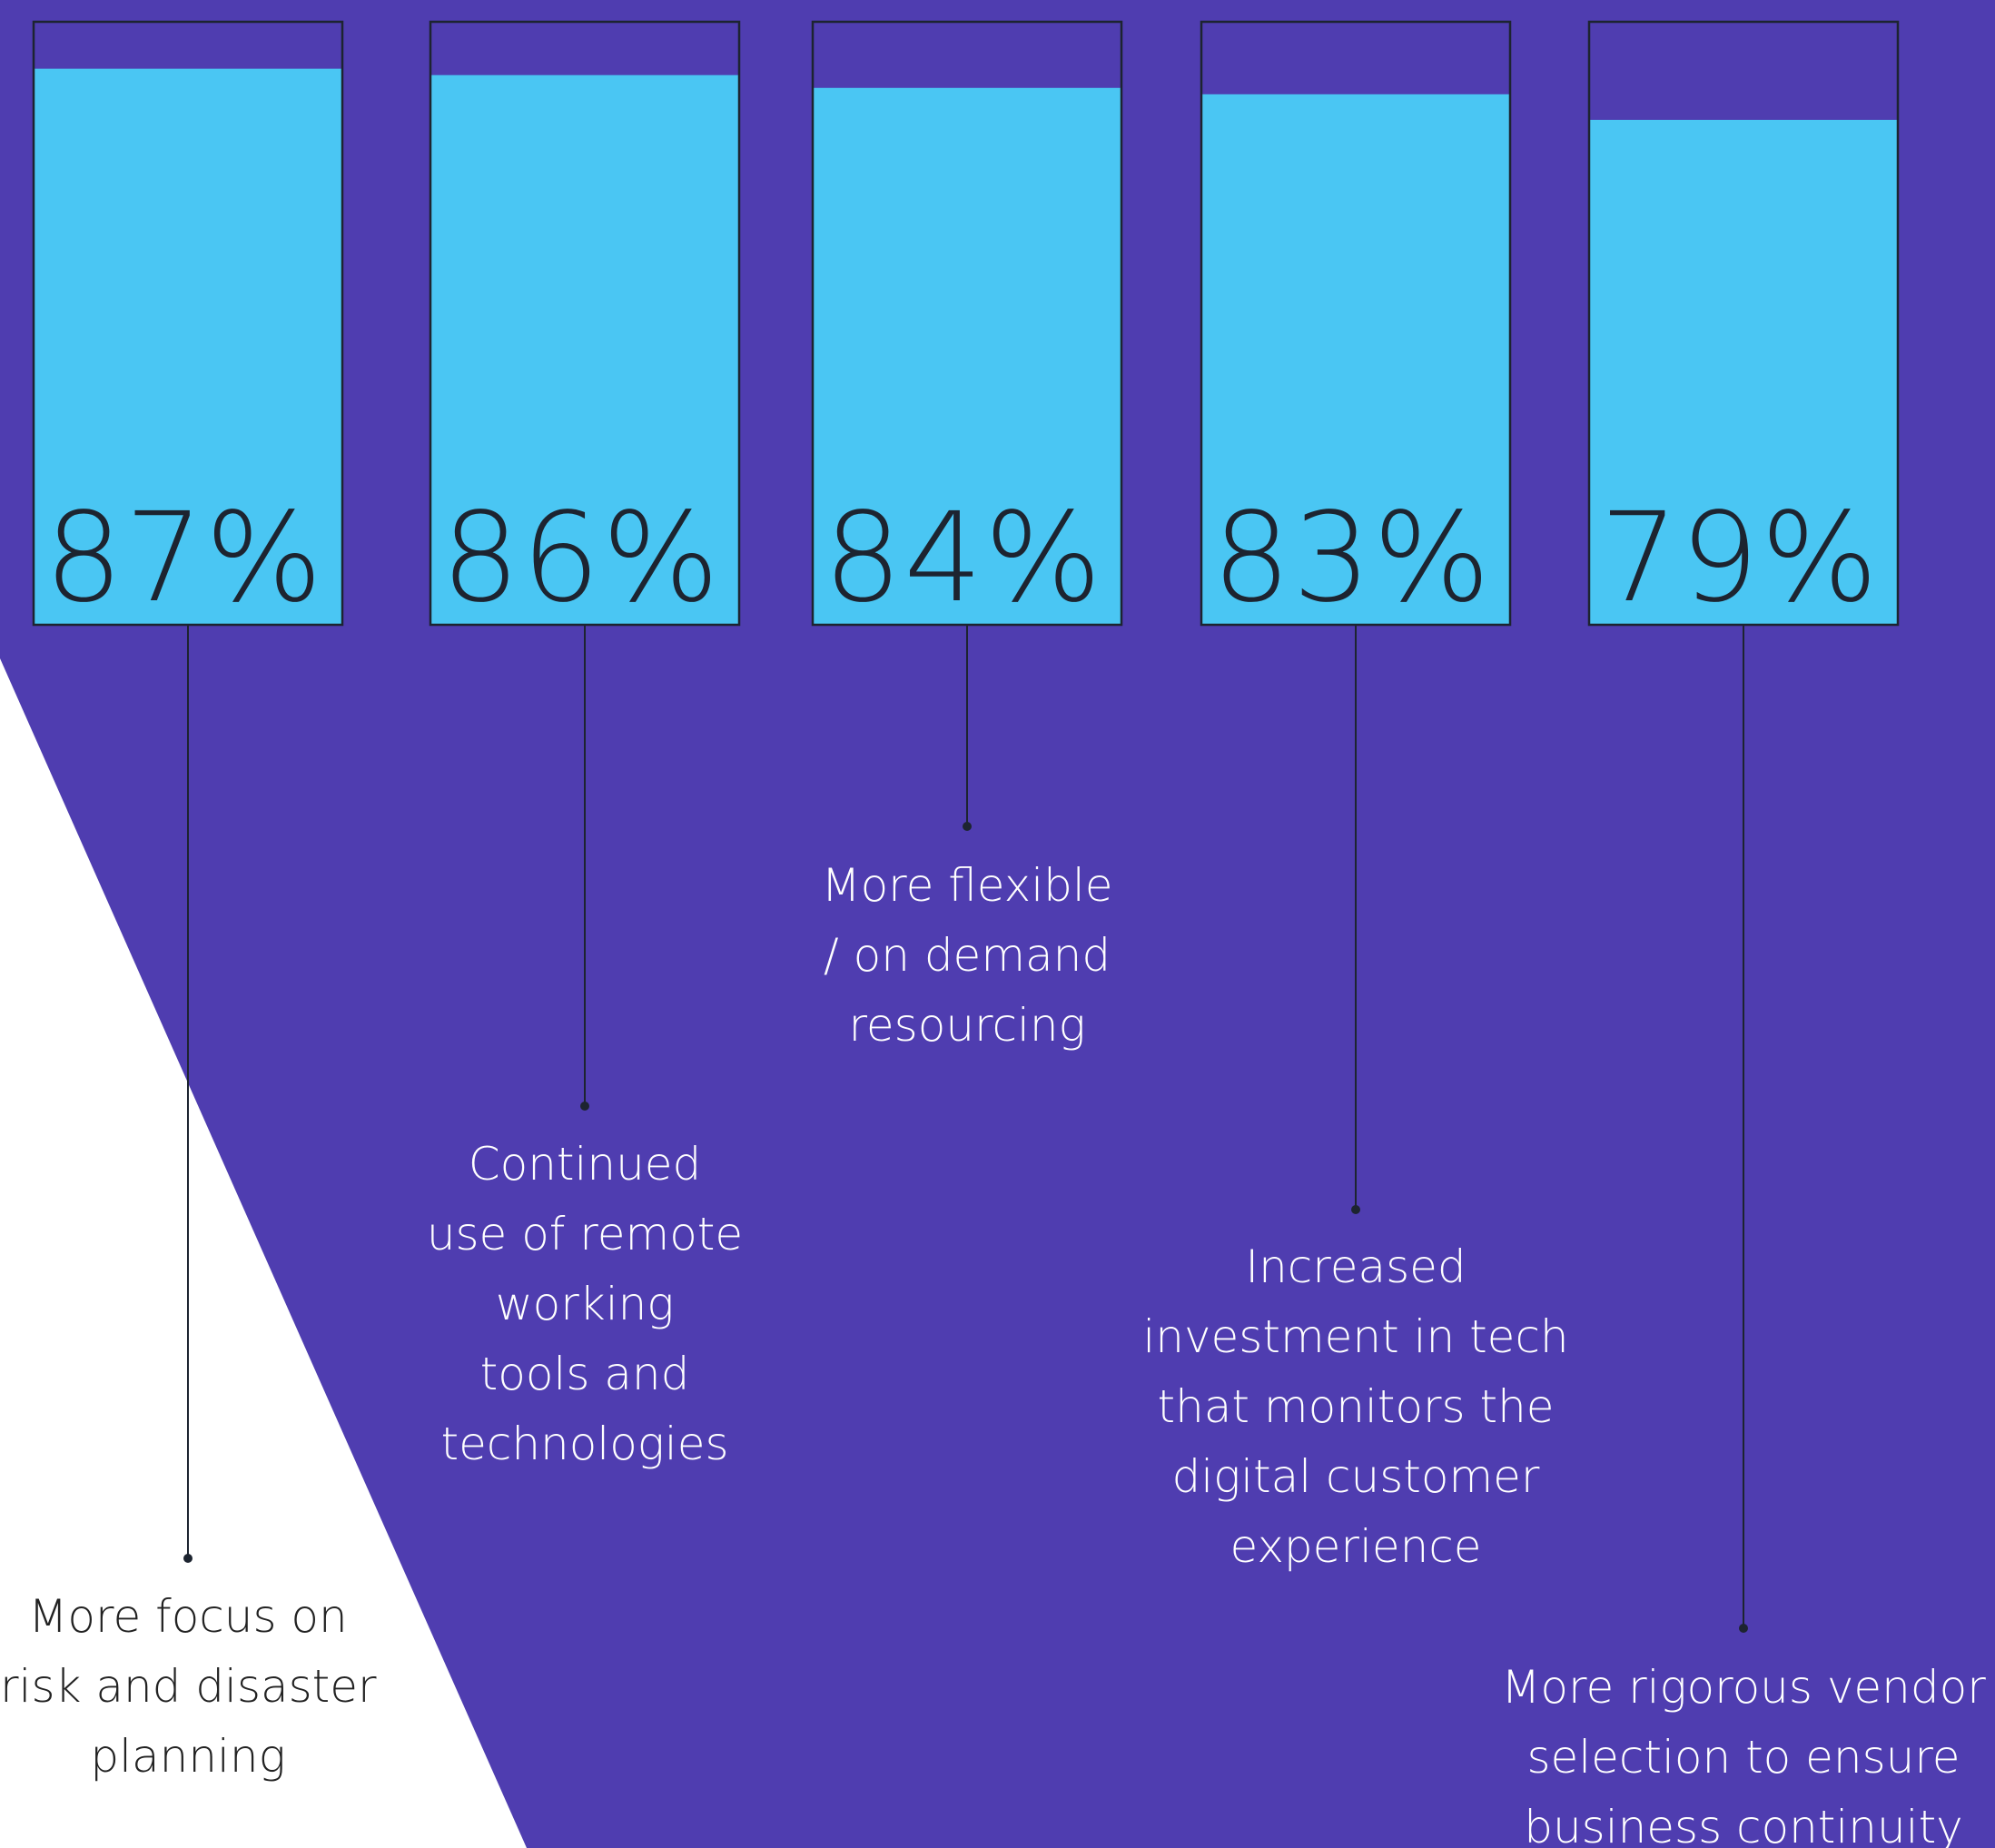  What do you see at coordinates (585, 1165) in the screenshot?
I see `category-label-line: Continued` at bounding box center [585, 1165].